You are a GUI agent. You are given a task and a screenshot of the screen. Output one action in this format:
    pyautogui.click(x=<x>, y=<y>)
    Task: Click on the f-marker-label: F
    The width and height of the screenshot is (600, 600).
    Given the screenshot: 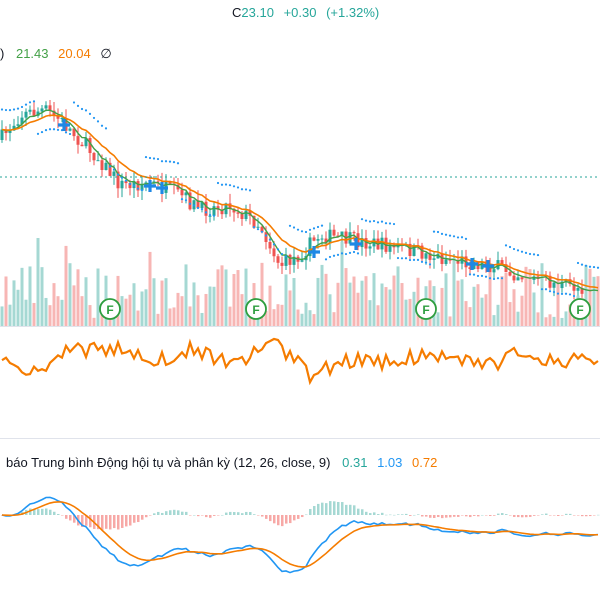 What is the action you would take?
    pyautogui.click(x=109, y=310)
    